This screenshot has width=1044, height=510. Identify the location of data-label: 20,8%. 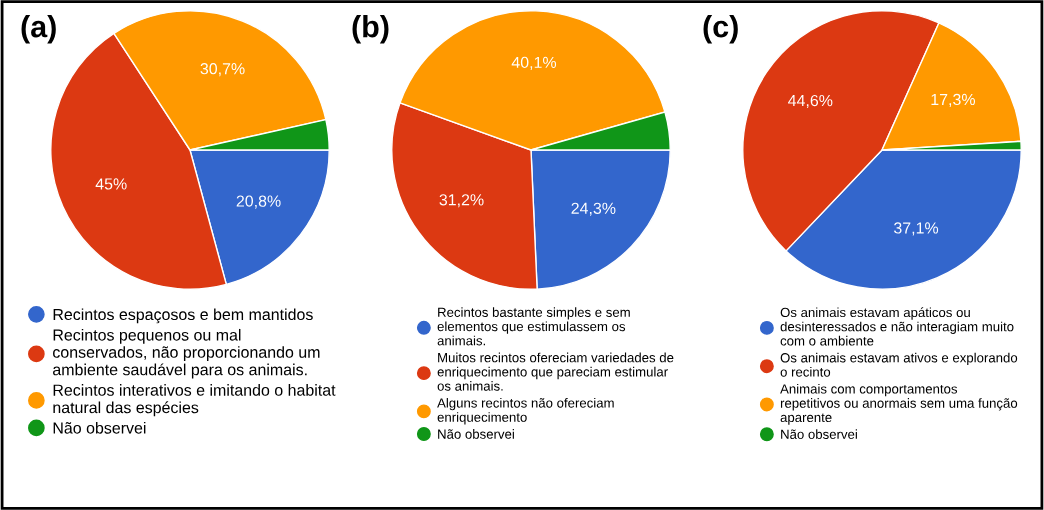
(258, 202).